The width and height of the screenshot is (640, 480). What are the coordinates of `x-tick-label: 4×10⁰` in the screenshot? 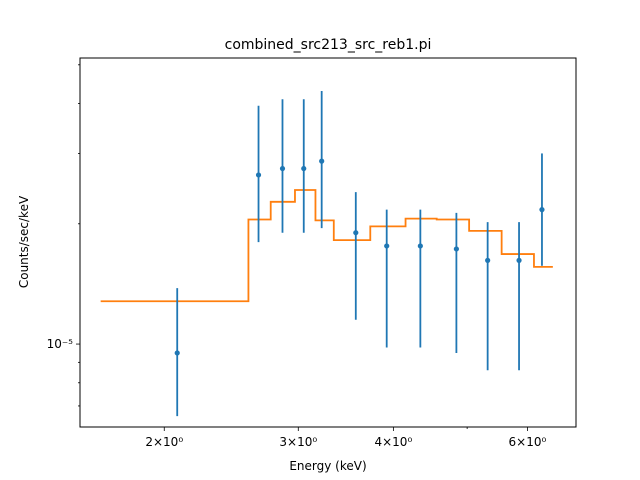 It's located at (393, 442).